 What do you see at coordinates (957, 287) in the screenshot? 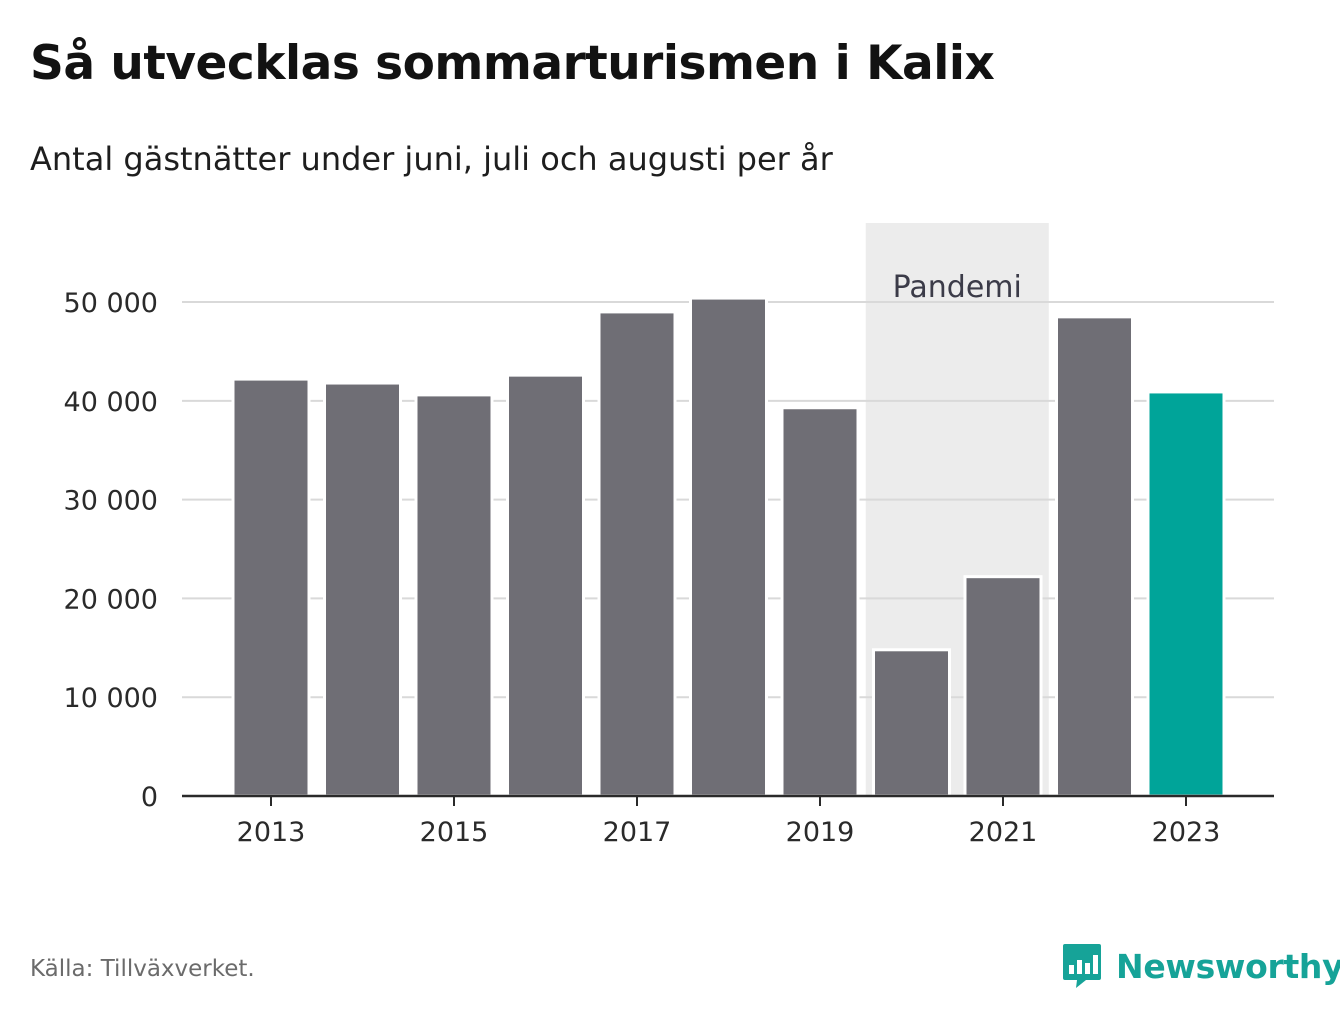
I see `pandemic-label: Pandemi` at bounding box center [957, 287].